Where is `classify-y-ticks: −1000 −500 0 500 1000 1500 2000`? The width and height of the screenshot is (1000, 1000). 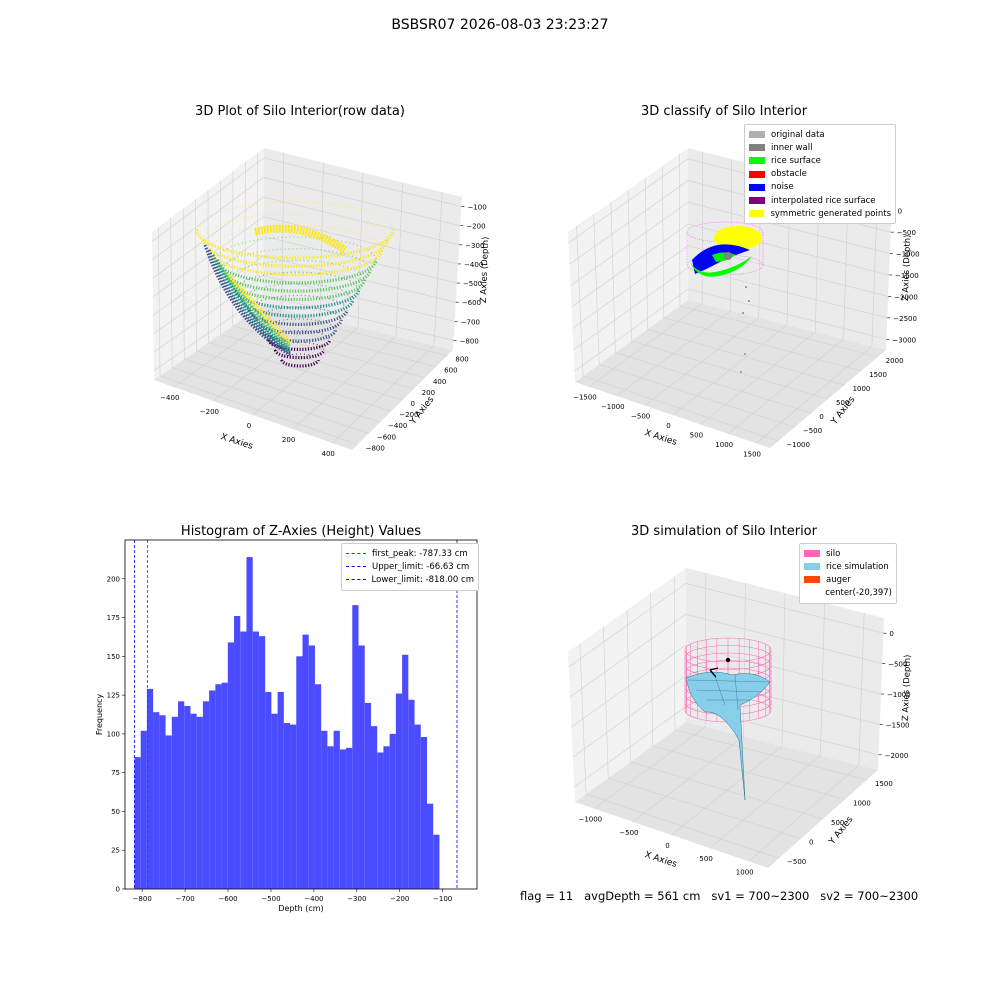
classify-y-ticks: −1000 −500 0 500 1000 1500 2000 is located at coordinates (844, 403).